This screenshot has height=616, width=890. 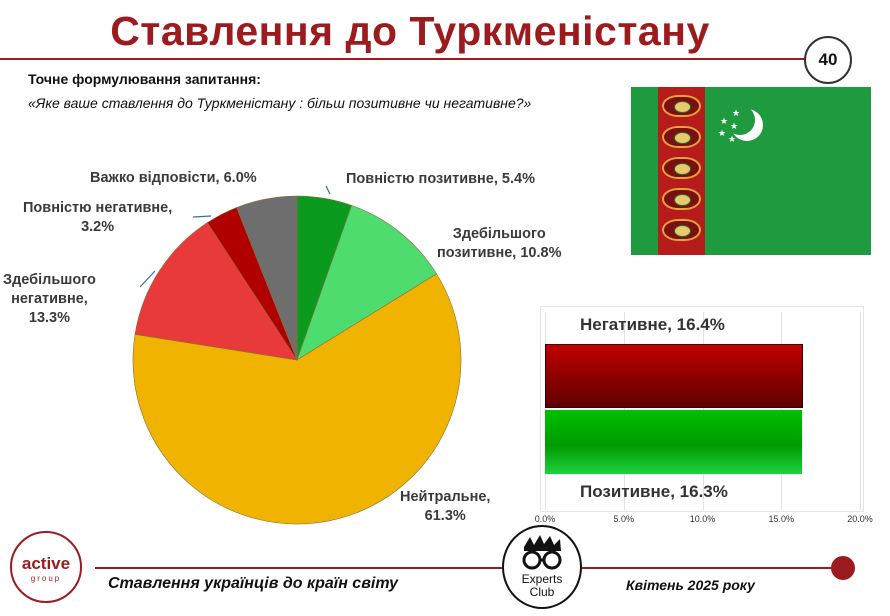 What do you see at coordinates (828, 60) in the screenshot?
I see `page-number-badge: 40` at bounding box center [828, 60].